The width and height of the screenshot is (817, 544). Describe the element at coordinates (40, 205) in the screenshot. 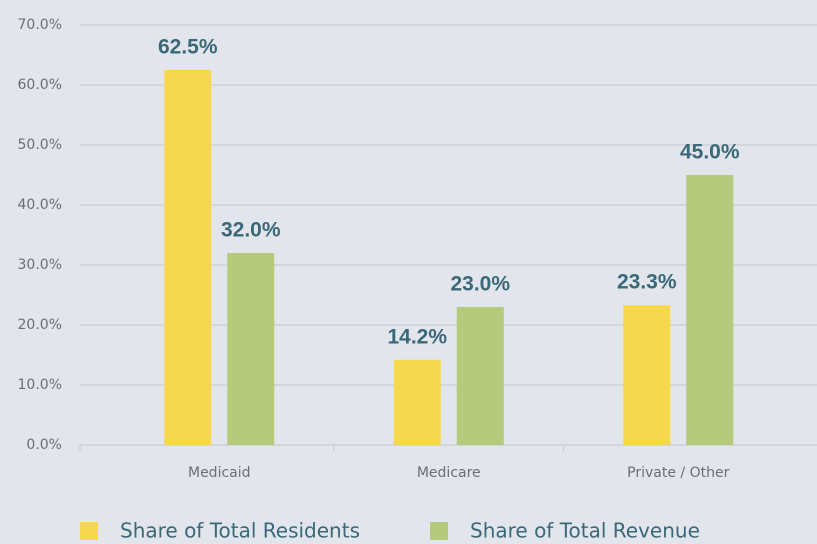

I see `y-tick-label: 40.0%` at that location.